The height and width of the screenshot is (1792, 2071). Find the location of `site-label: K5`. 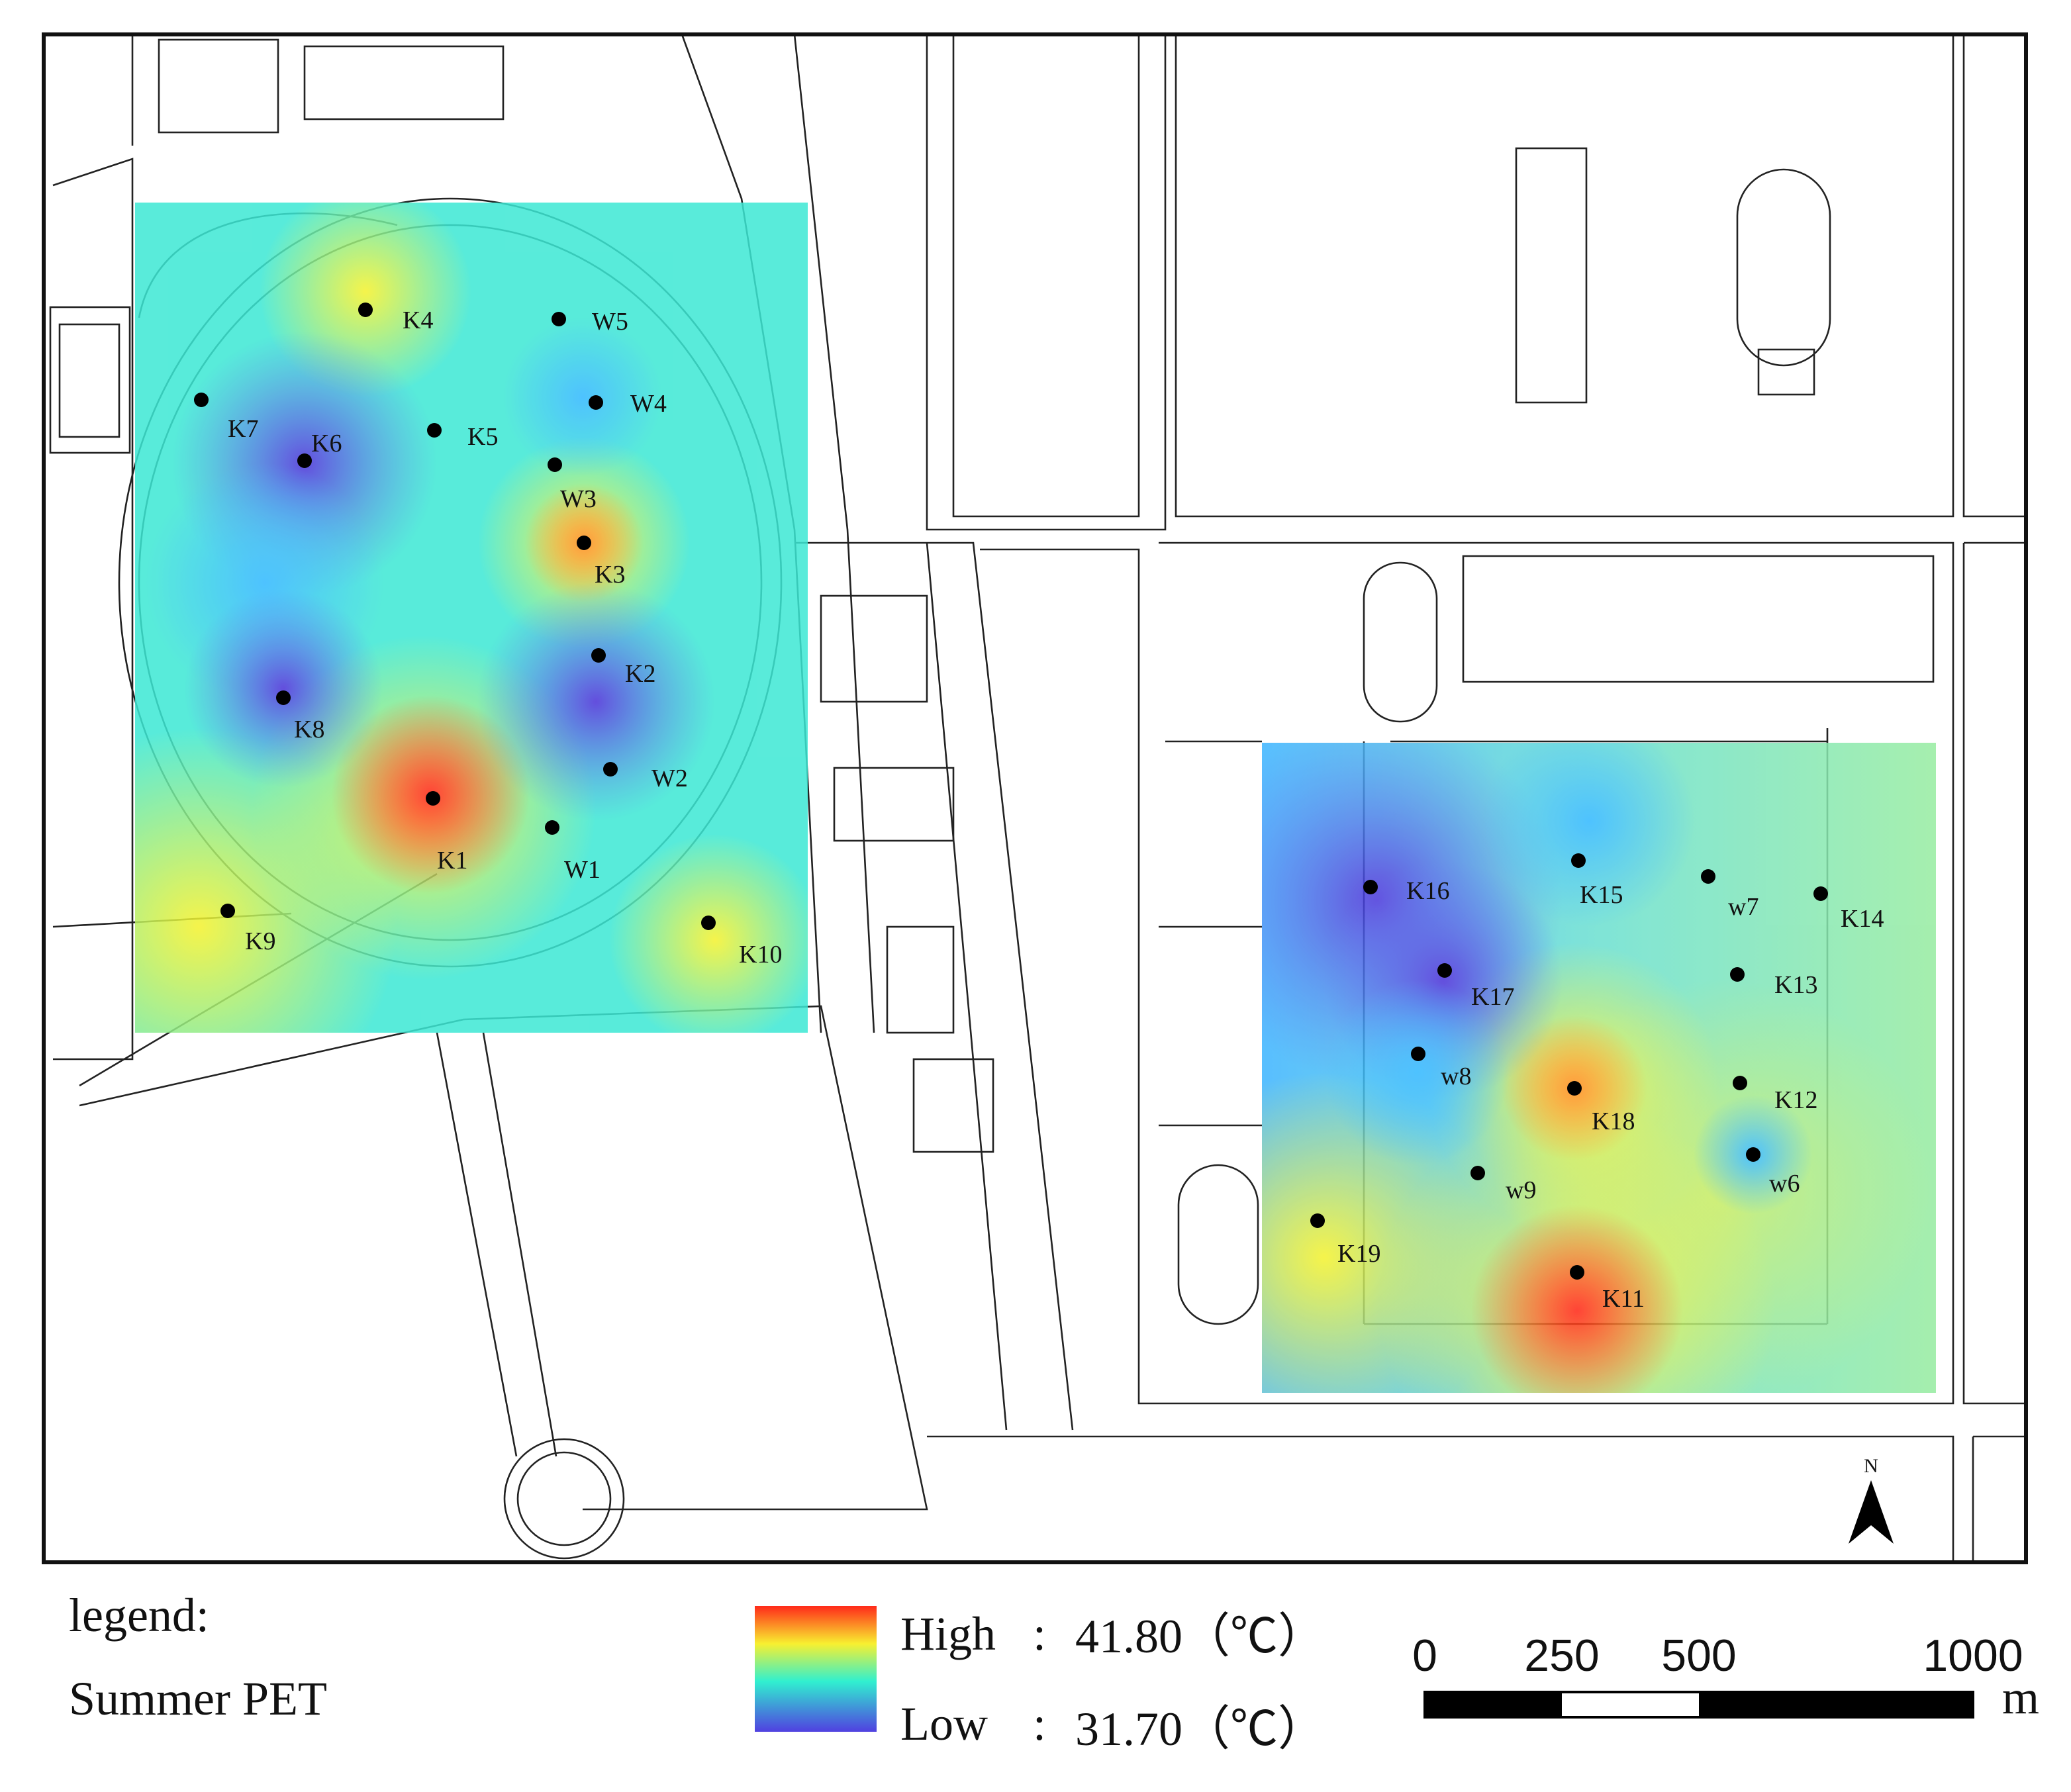

site-label: K5 is located at coordinates (482, 437).